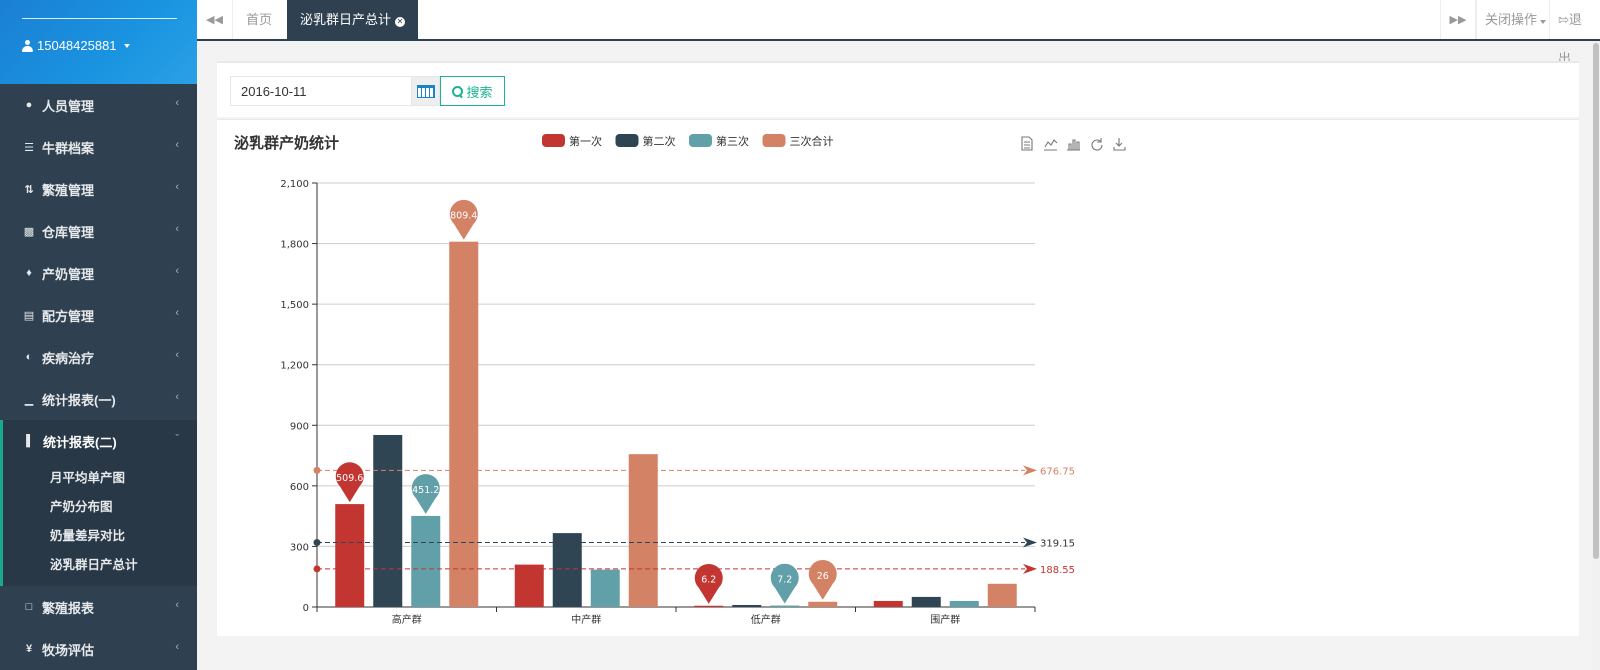 This screenshot has width=1600, height=670. Describe the element at coordinates (306, 608) in the screenshot. I see `y-tick-label: 0` at that location.